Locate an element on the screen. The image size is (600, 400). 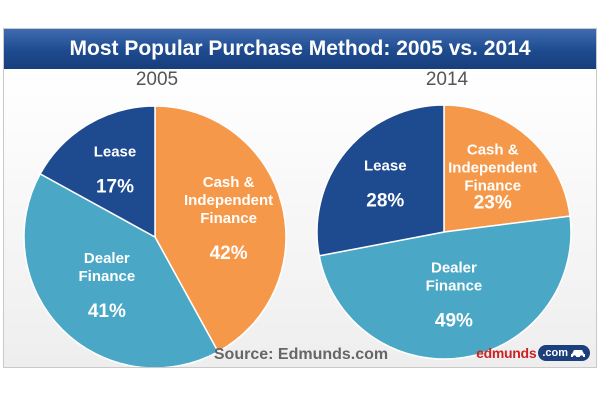
logo-badge: .com is located at coordinates (564, 353).